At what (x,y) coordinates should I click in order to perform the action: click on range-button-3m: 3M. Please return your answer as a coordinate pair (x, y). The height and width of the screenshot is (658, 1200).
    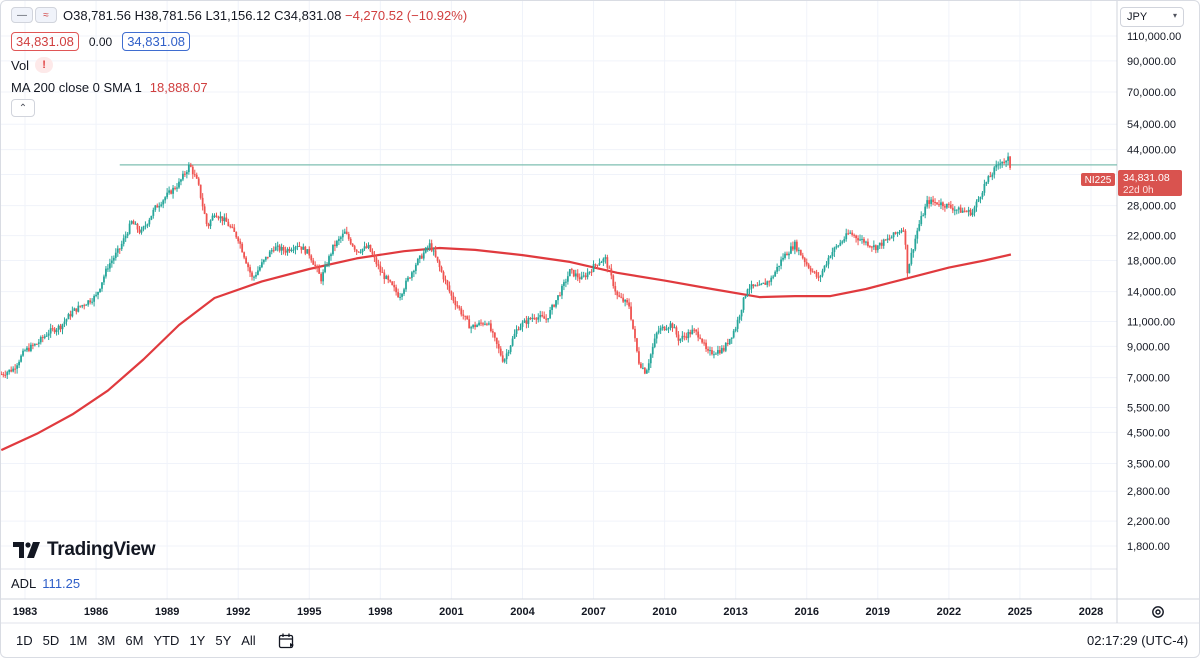
    Looking at the image, I should click on (106, 640).